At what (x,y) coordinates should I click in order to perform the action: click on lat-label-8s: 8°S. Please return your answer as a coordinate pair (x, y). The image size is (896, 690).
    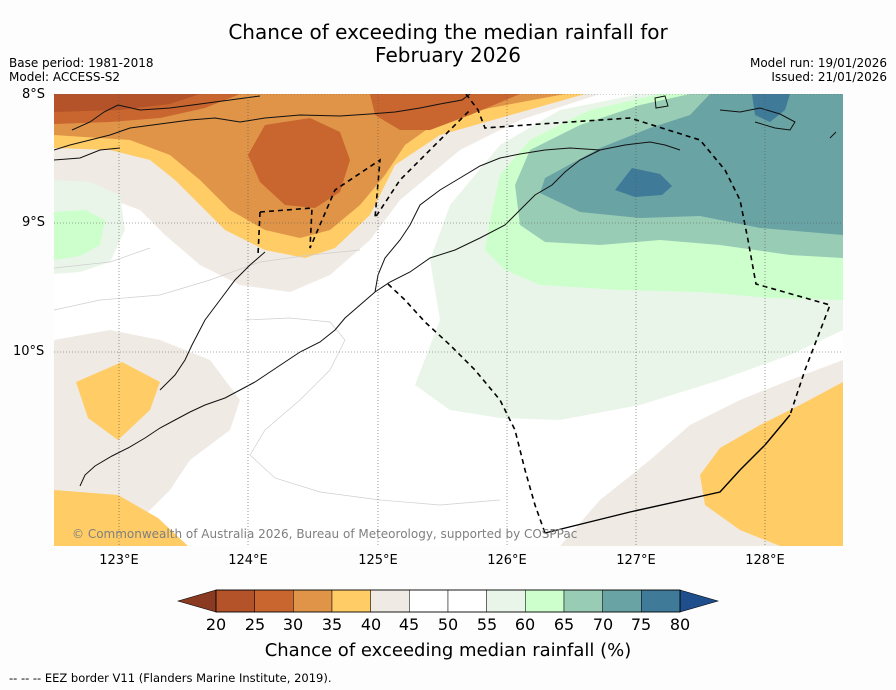
    Looking at the image, I should click on (34, 94).